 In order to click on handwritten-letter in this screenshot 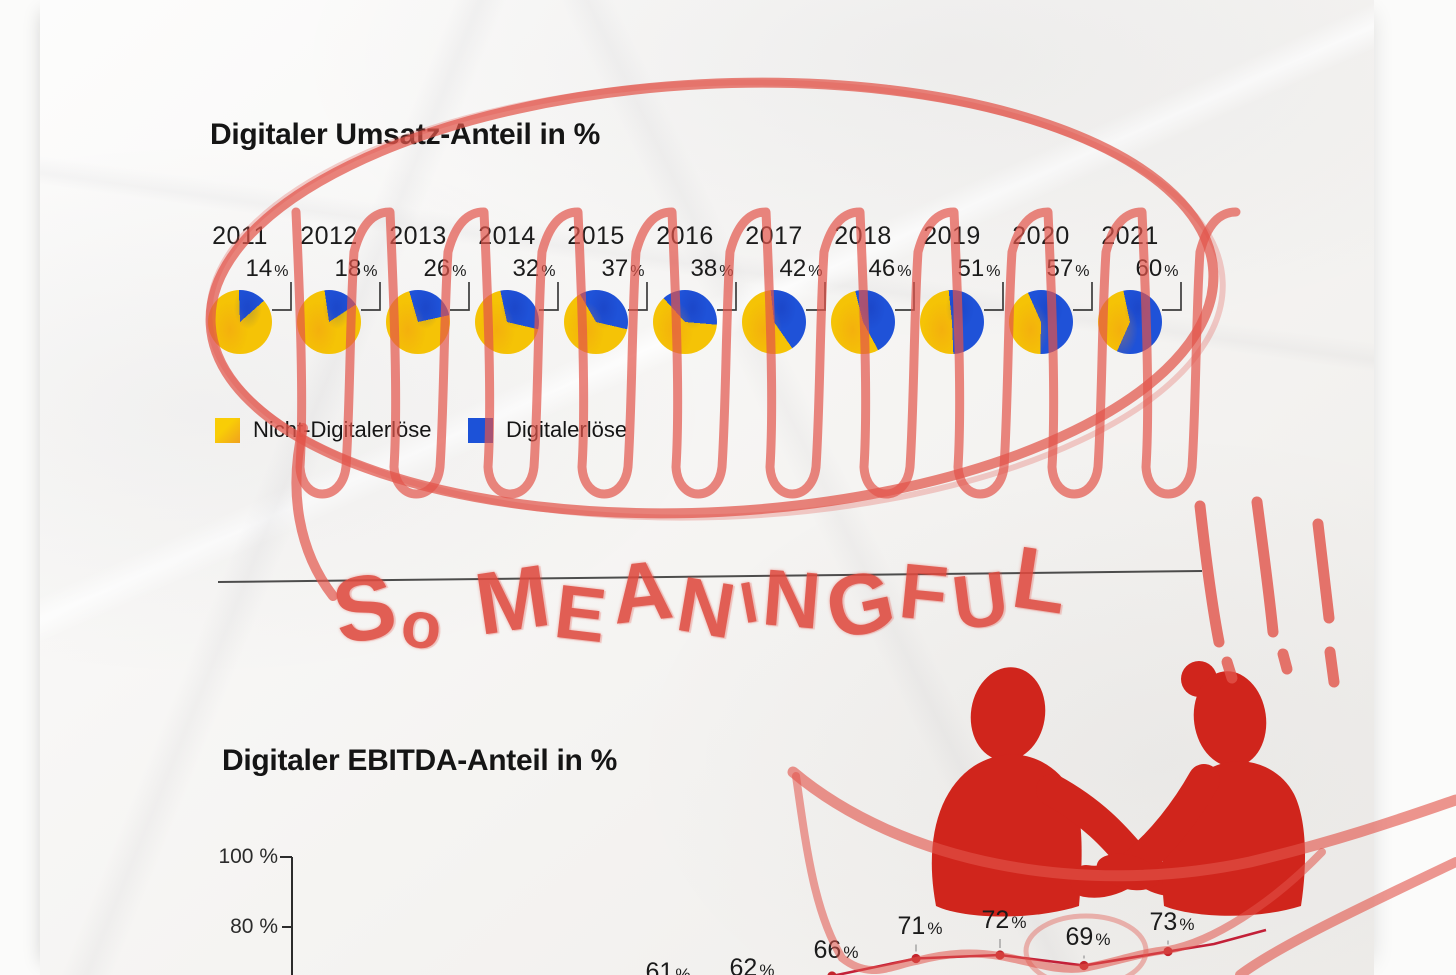, I will do `click(461, 618)`.